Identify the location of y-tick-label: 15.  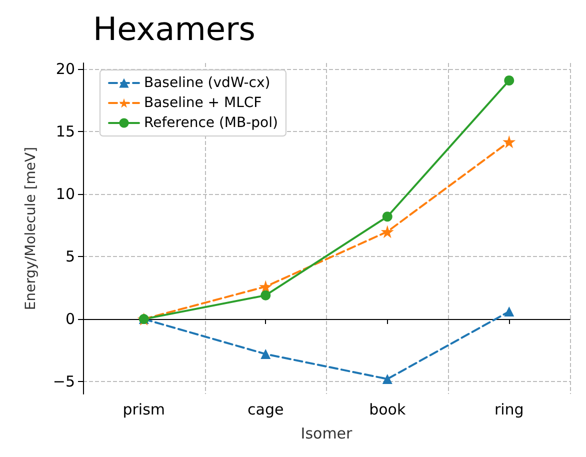
(65, 131).